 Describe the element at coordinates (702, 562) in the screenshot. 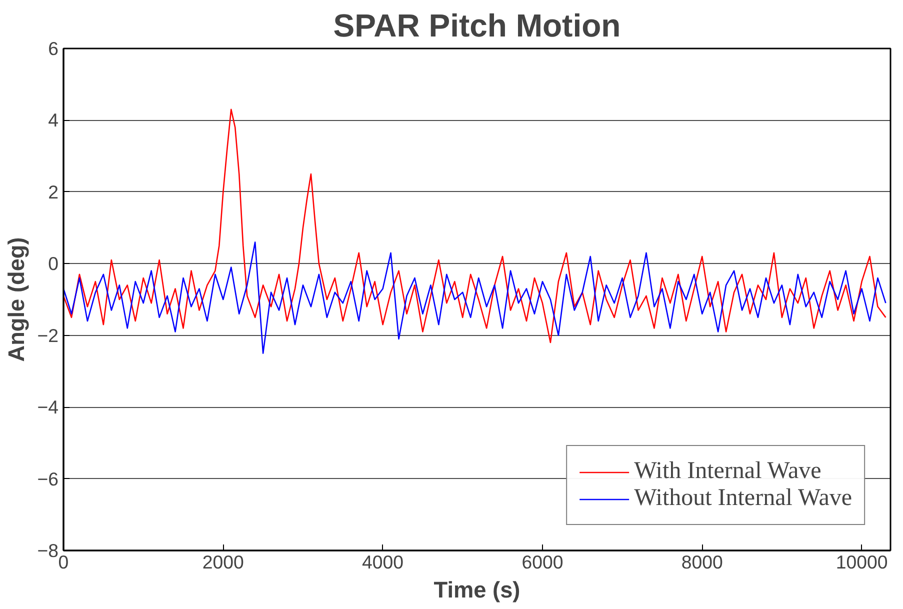

I see `x-tick-label: 8000` at that location.